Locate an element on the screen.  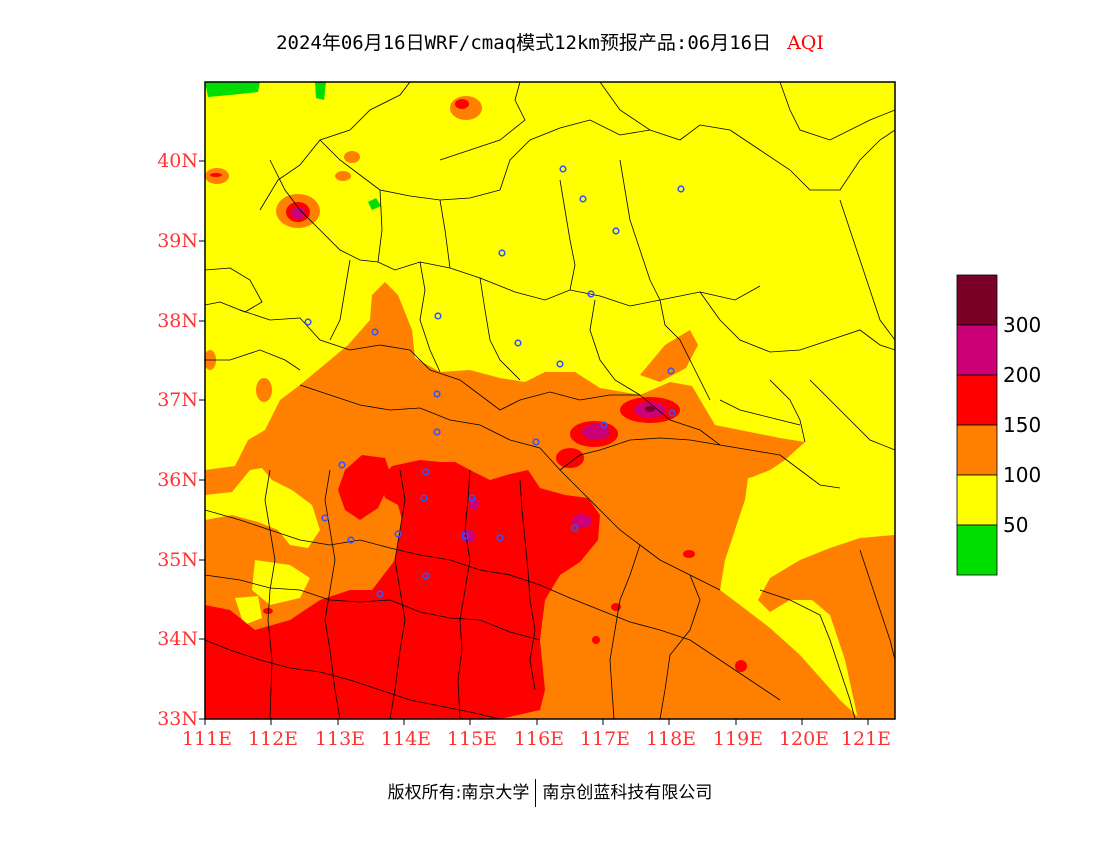
lon-tick-label: 117E is located at coordinates (605, 739).